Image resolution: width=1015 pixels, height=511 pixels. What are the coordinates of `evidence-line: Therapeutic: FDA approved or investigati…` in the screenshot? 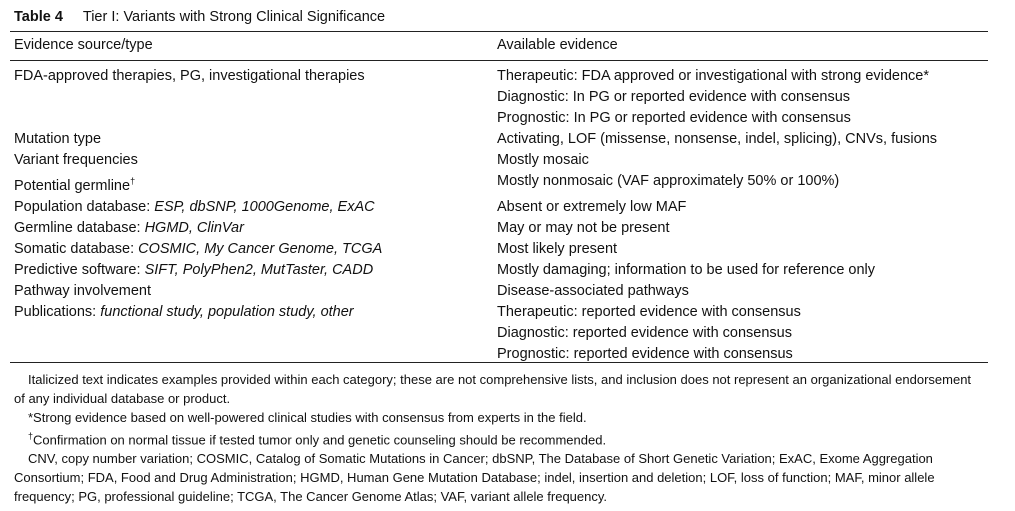 It's located at (713, 76).